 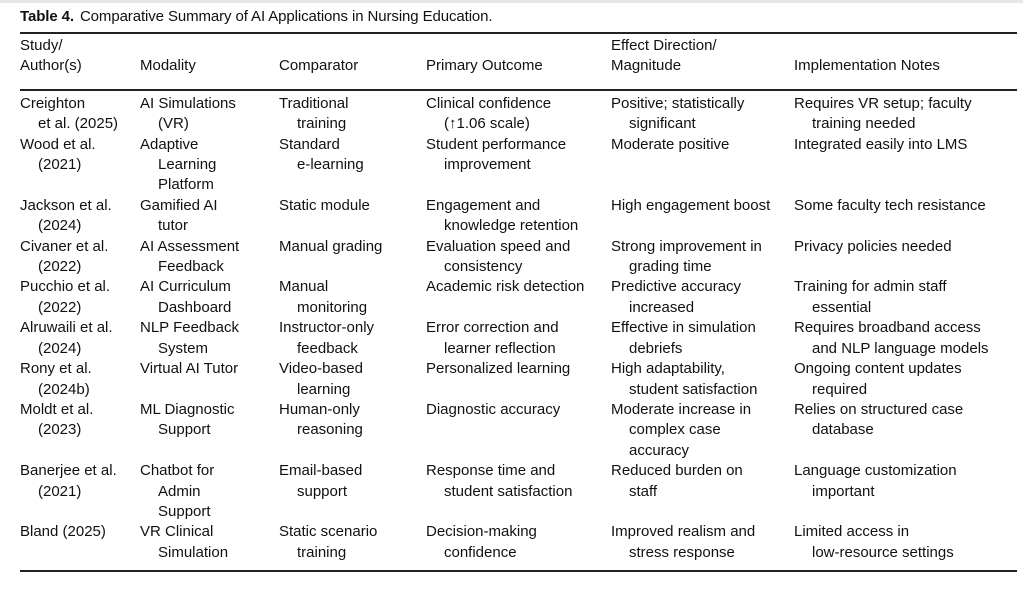 What do you see at coordinates (878, 379) in the screenshot?
I see `cell-text: Ongoing content updates required` at bounding box center [878, 379].